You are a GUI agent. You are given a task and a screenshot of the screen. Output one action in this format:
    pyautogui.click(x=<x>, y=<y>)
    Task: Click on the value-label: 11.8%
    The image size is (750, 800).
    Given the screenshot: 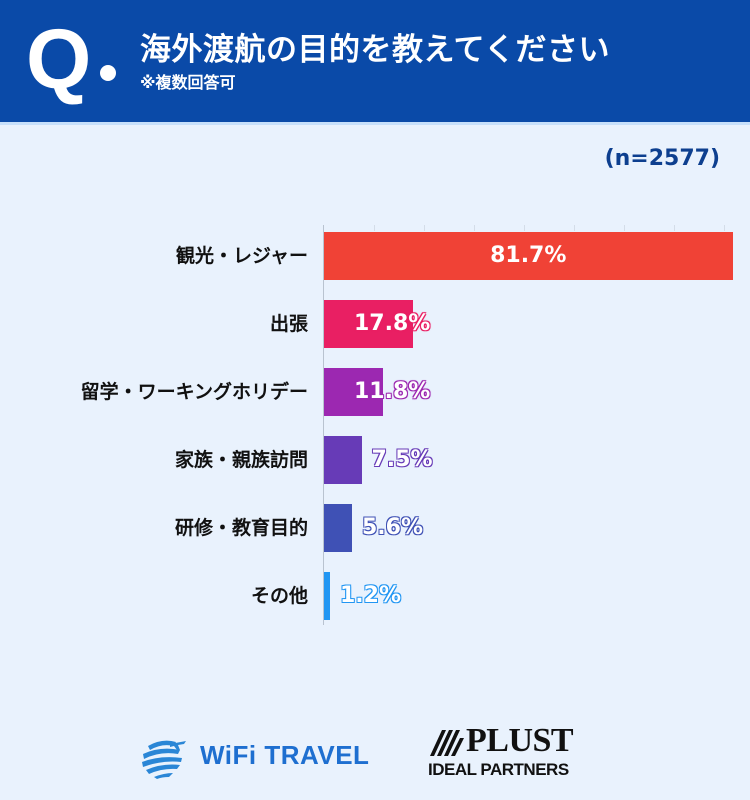 What is the action you would take?
    pyautogui.click(x=392, y=391)
    